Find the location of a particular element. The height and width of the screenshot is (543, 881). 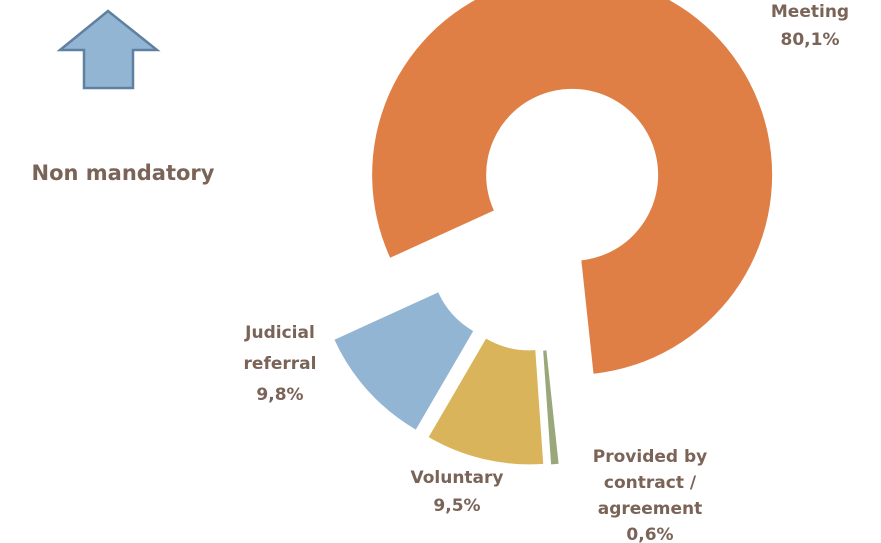

category-label: Voluntary is located at coordinates (456, 478).